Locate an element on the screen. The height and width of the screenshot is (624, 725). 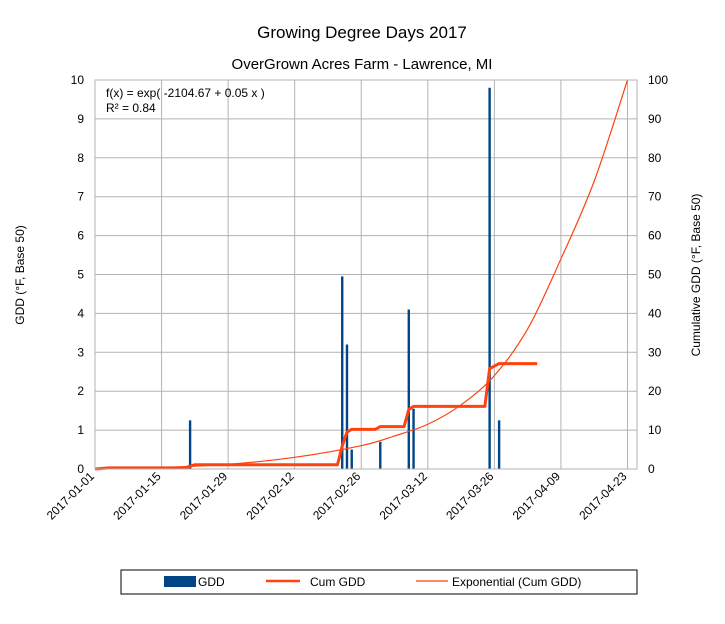
legend-cum-gdd-label: Cum GDD is located at coordinates (338, 582).